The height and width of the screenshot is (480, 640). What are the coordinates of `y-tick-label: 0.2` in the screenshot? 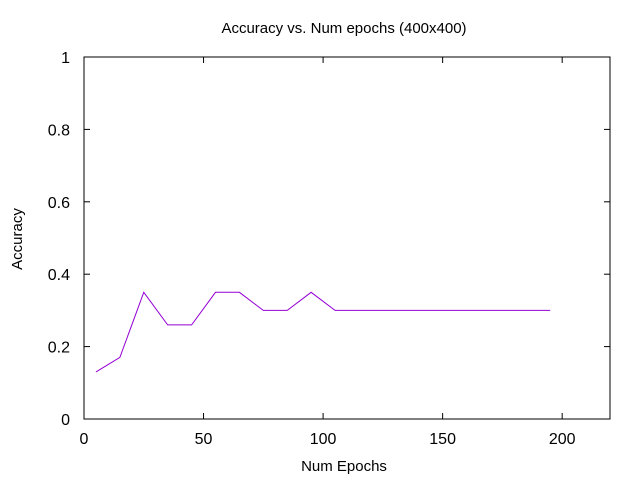 It's located at (59, 348).